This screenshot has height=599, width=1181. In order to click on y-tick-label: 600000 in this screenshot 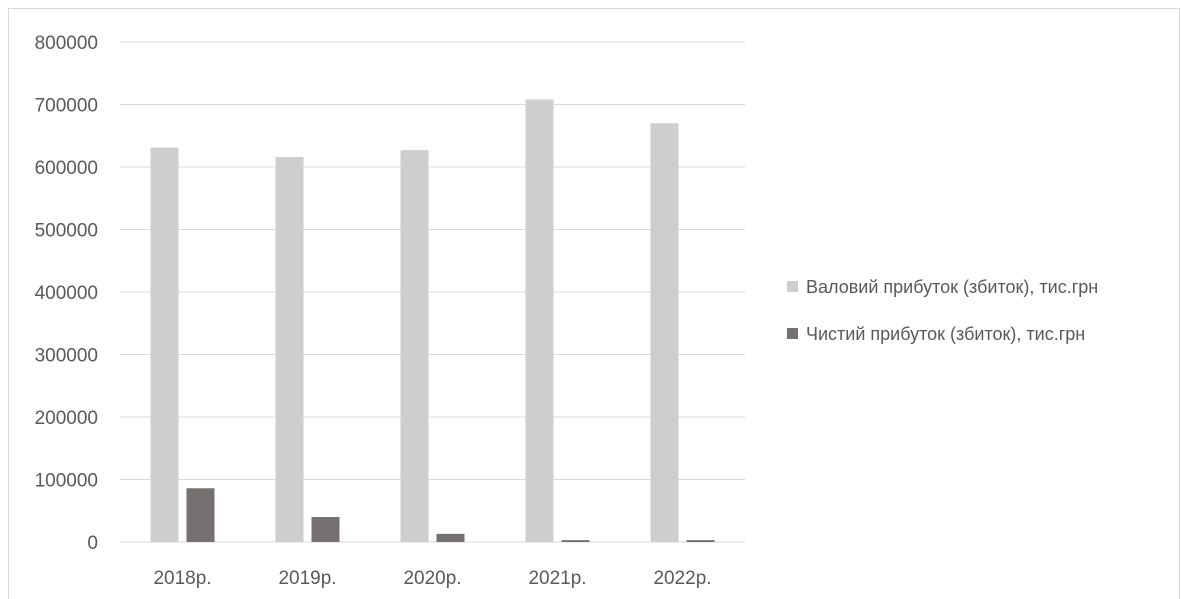, I will do `click(66, 168)`.